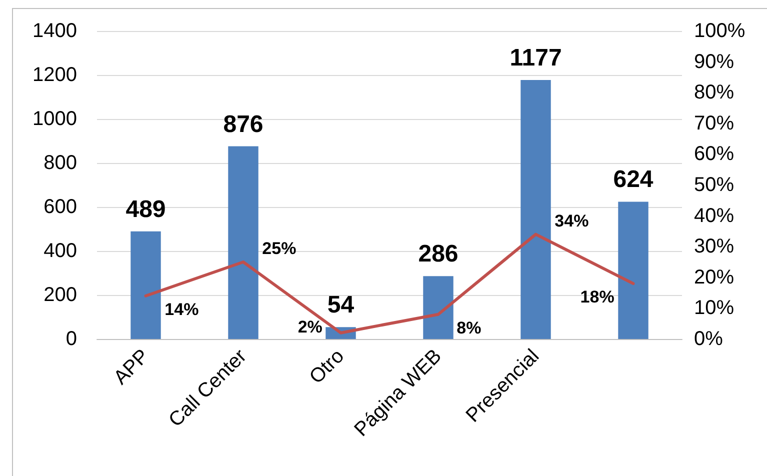 Image resolution: width=767 pixels, height=476 pixels. Describe the element at coordinates (327, 366) in the screenshot. I see `x-tick-label: Otro` at that location.